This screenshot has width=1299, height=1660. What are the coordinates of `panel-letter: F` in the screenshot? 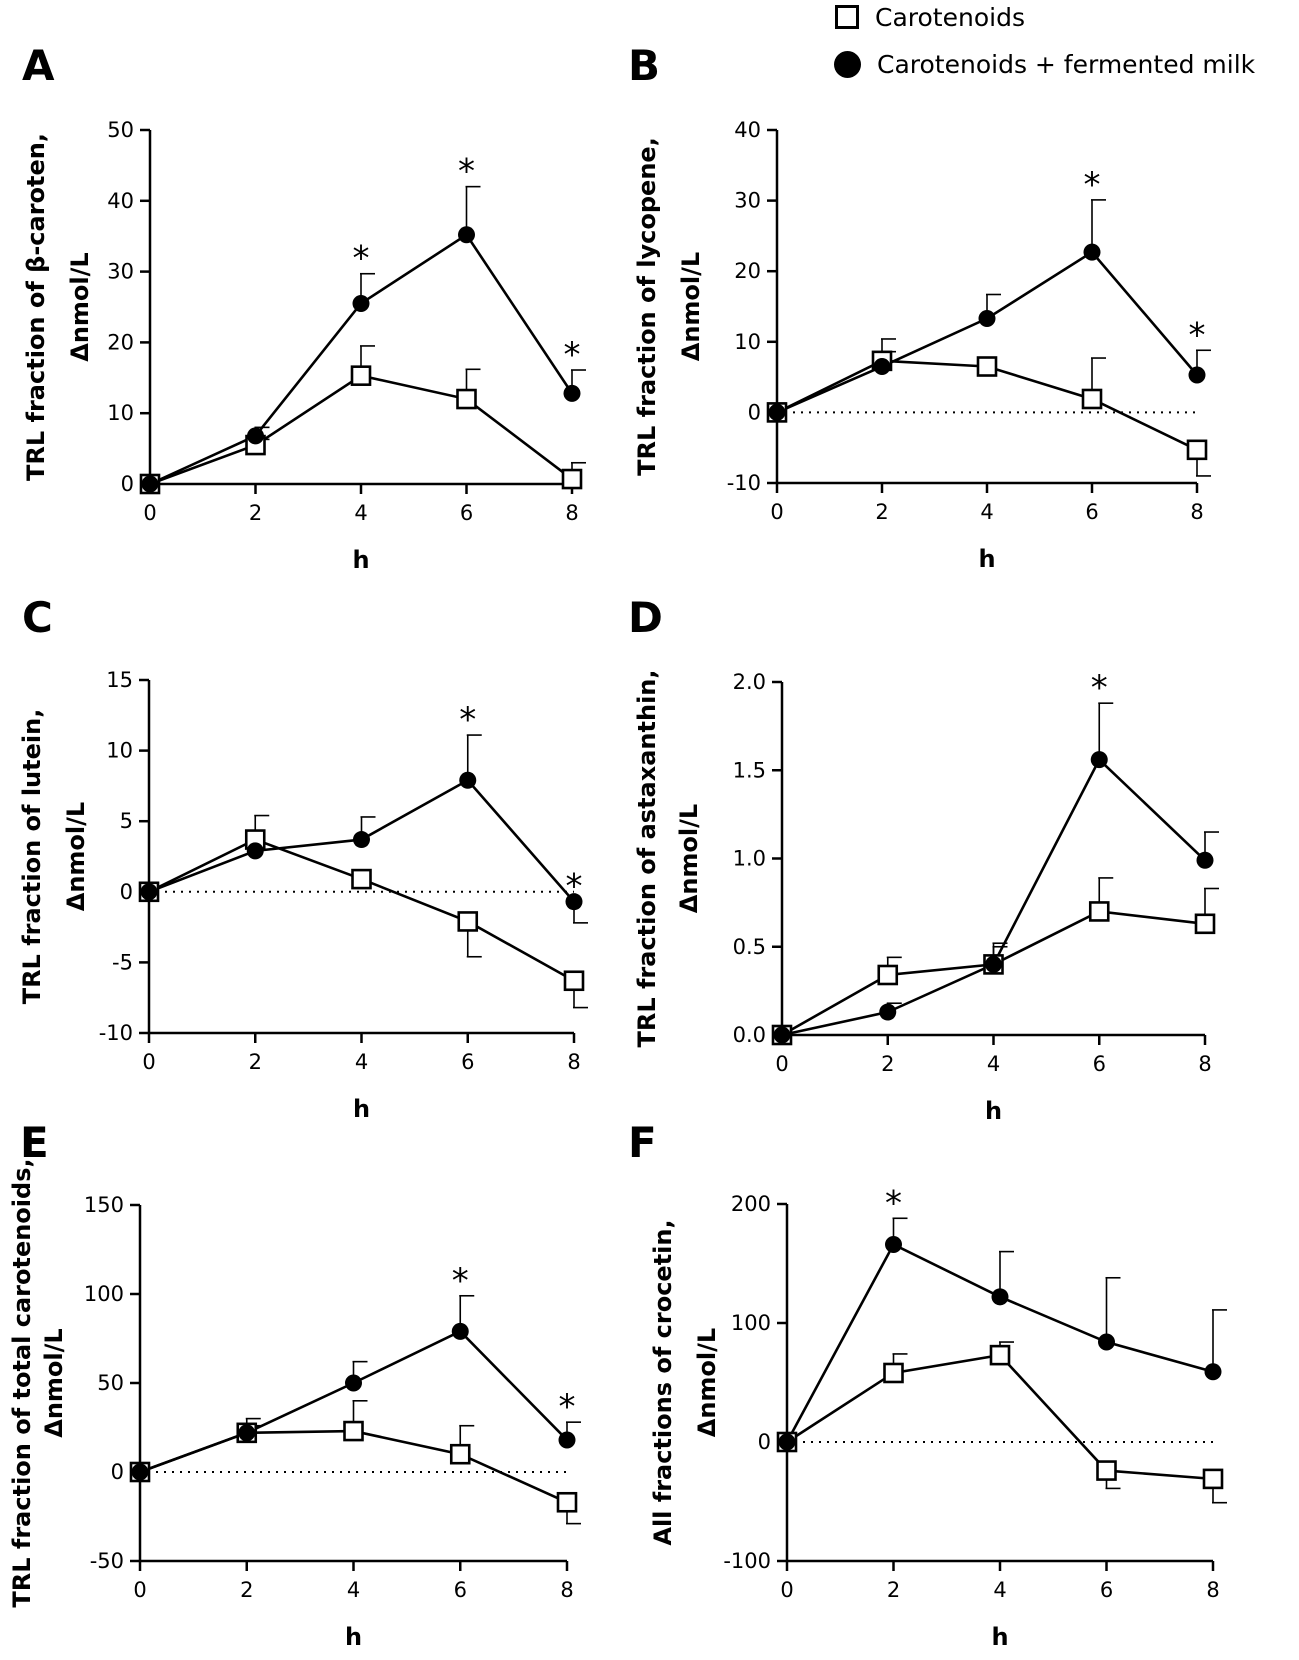 It's located at (642, 1142).